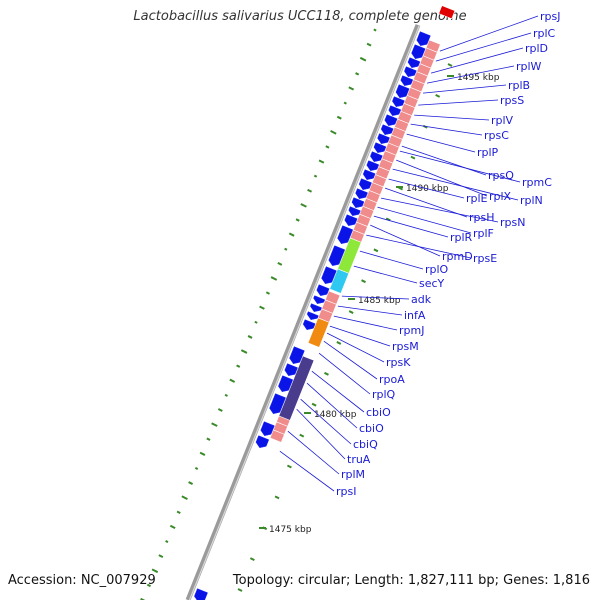  Describe the element at coordinates (353, 474) in the screenshot. I see `gene-label-rplM: rplM` at that location.